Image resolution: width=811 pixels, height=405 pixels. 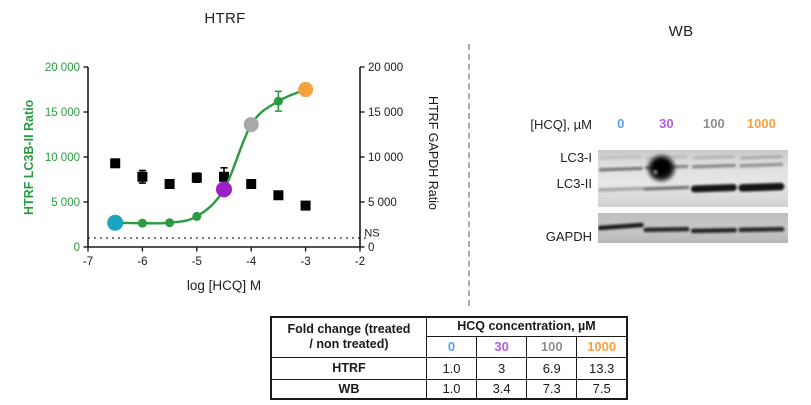 I want to click on concentration-1000: 1000, so click(x=761, y=123).